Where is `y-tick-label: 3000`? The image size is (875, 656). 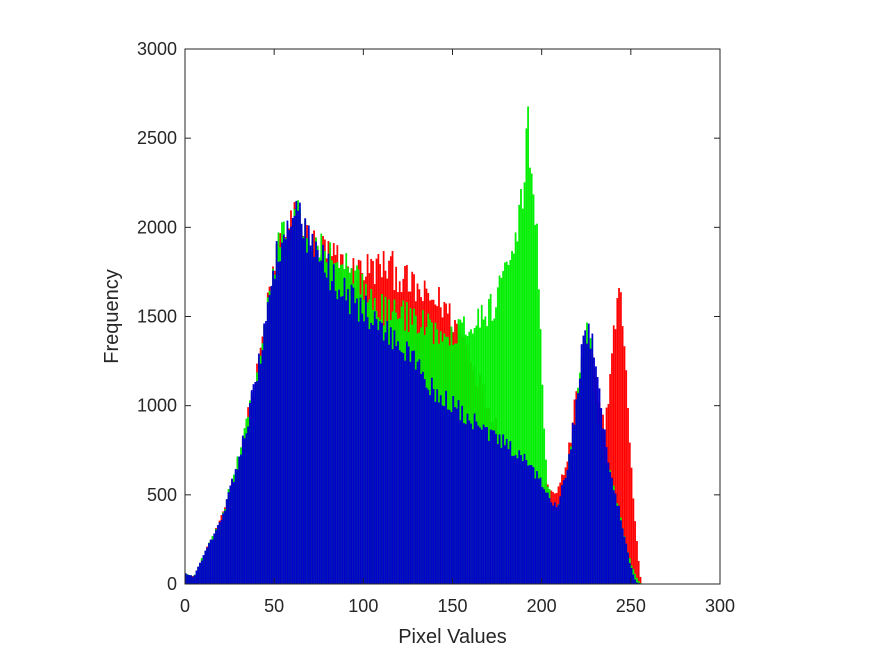
y-tick-label: 3000 is located at coordinates (157, 49).